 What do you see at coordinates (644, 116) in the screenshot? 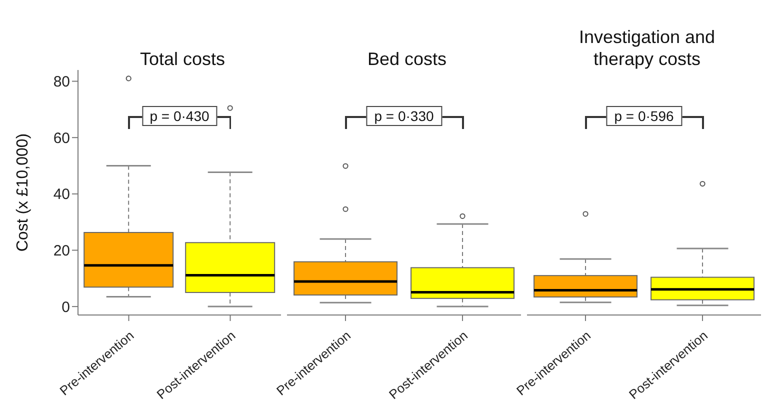
I see `annotation: p = 0·596` at bounding box center [644, 116].